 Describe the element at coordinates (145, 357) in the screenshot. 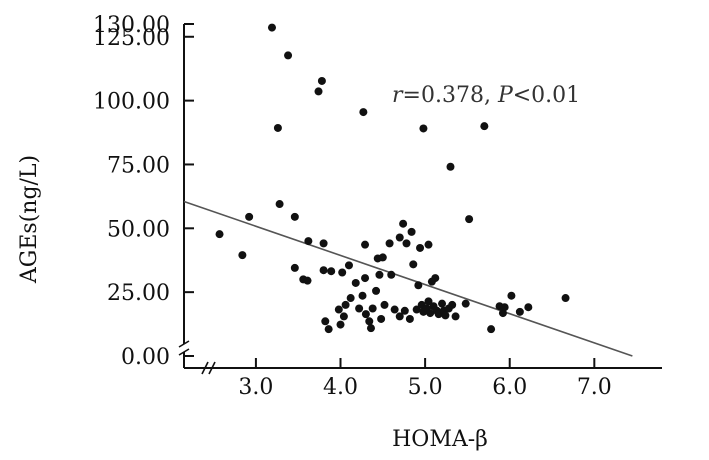

I see `y-tick-label: 0.00` at that location.